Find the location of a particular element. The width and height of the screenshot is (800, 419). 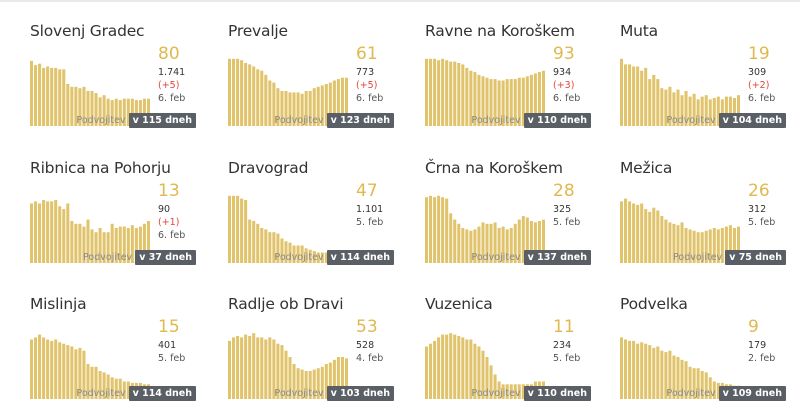

total-value: 934 is located at coordinates (562, 72).